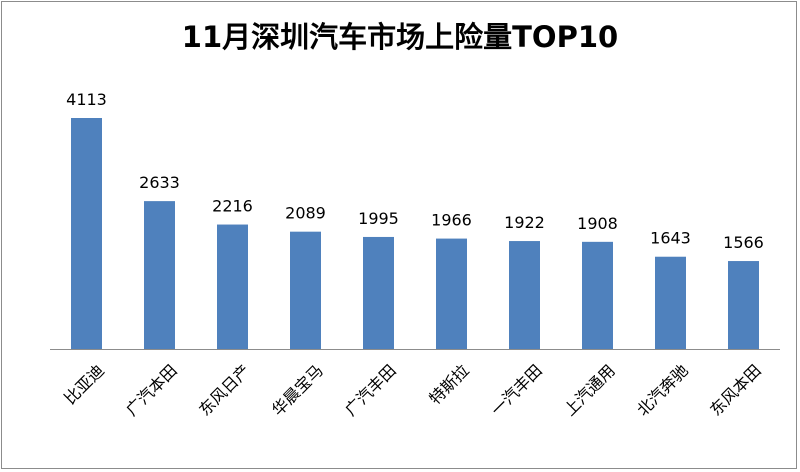  What do you see at coordinates (448, 384) in the screenshot?
I see `category-label-6: 特斯拉` at bounding box center [448, 384].